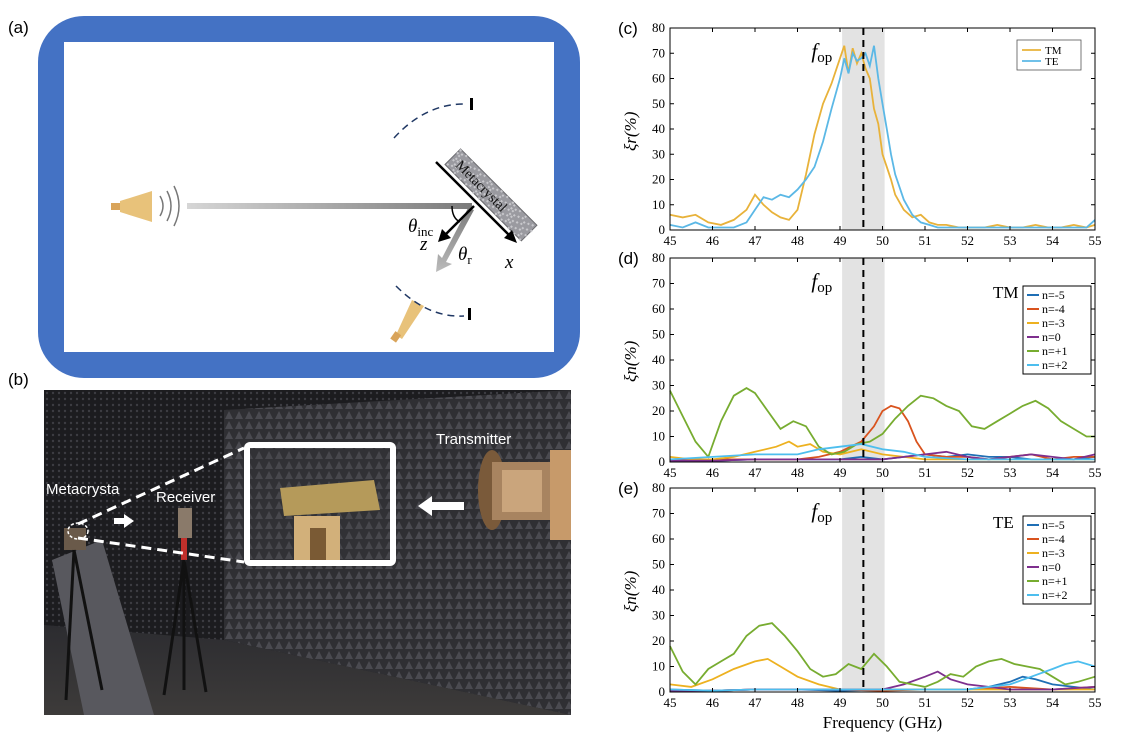  I want to click on series-line-n+2, so click(882, 452).